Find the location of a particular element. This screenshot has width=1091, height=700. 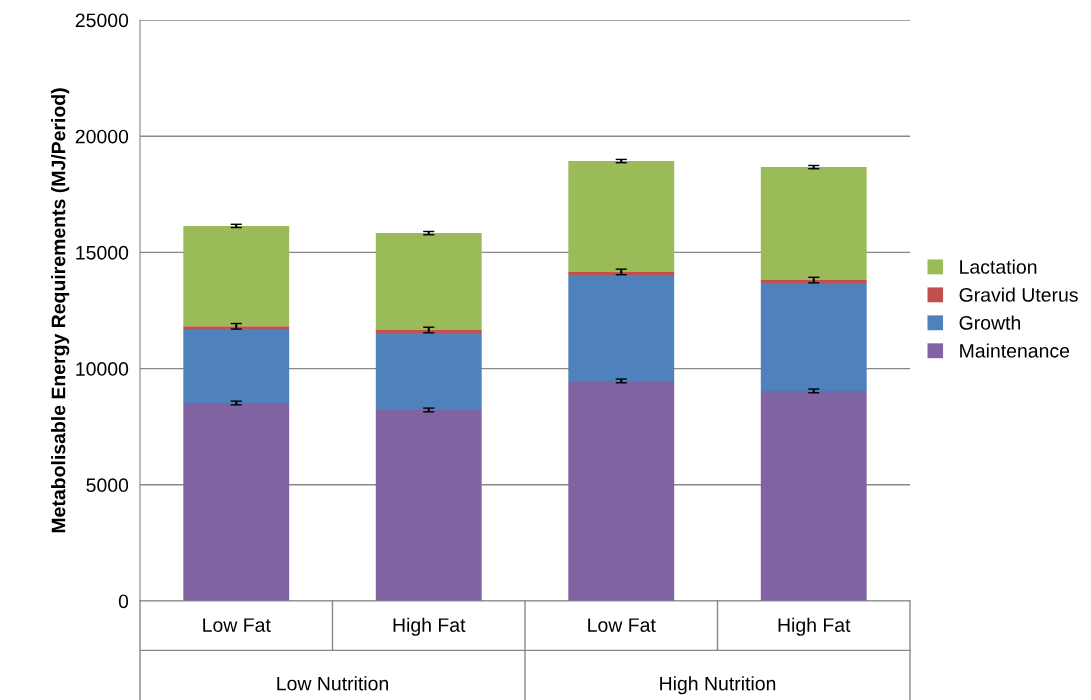

y-axis-title: Metabolisable Energy Requirements (MJ/Period) is located at coordinates (60, 310).